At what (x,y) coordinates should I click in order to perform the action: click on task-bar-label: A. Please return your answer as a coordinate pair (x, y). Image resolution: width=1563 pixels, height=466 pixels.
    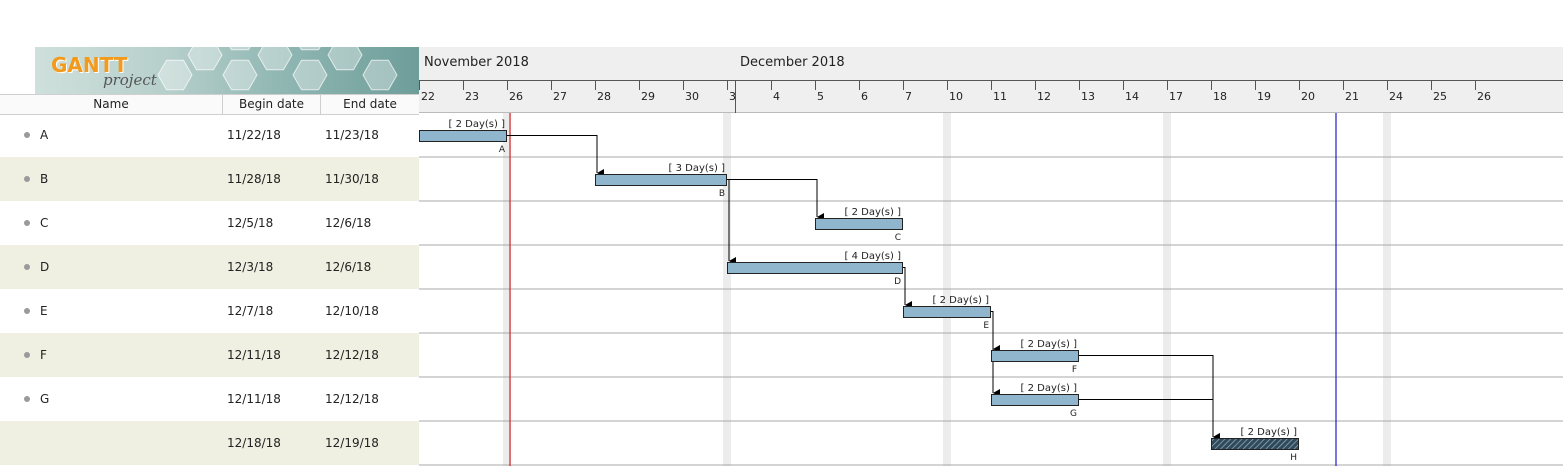
    Looking at the image, I should click on (502, 150).